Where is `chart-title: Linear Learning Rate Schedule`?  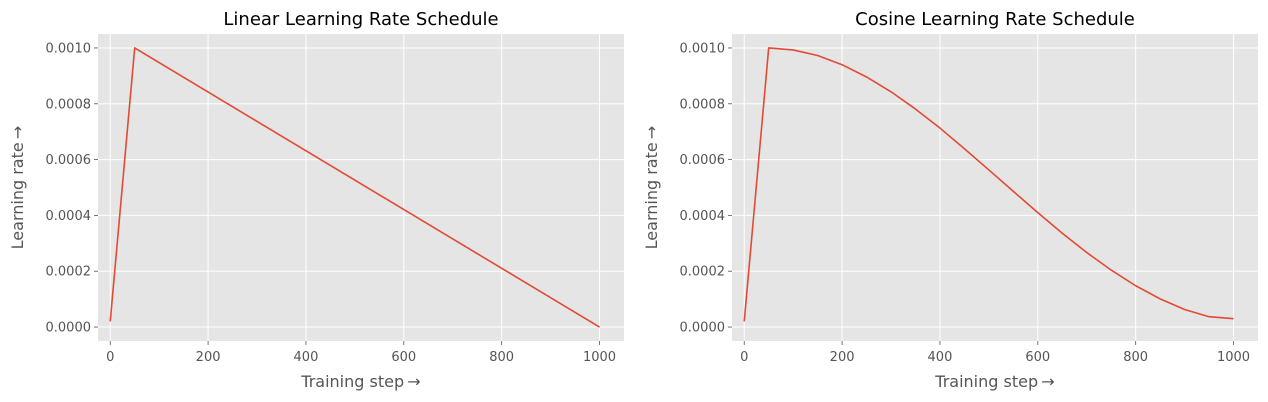
chart-title: Linear Learning Rate Schedule is located at coordinates (360, 19).